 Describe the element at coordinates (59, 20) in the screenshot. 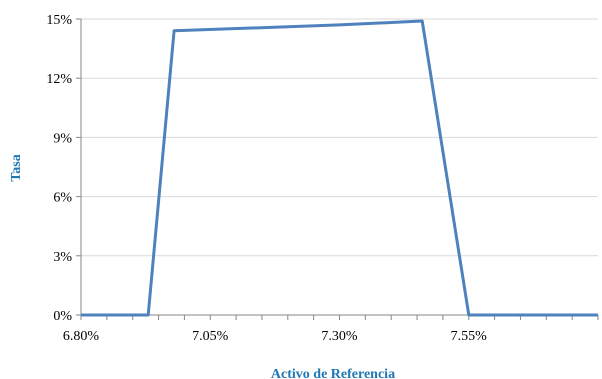

I see `y-tick-label-5: 15%` at that location.